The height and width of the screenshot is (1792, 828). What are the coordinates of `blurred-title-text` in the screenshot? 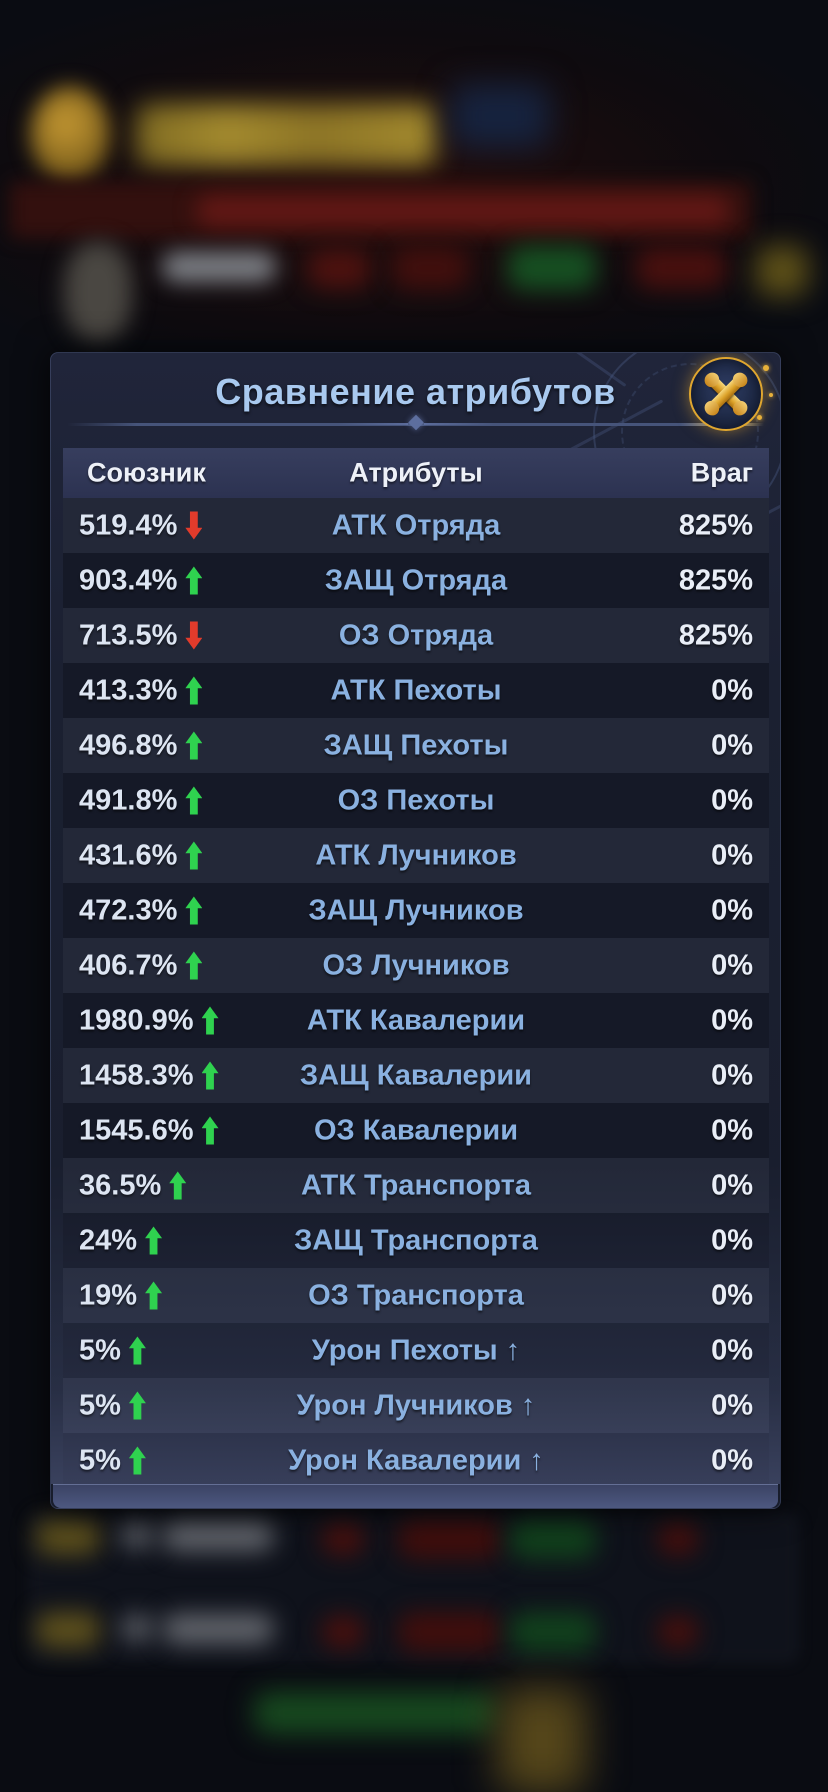 It's located at (463, 211).